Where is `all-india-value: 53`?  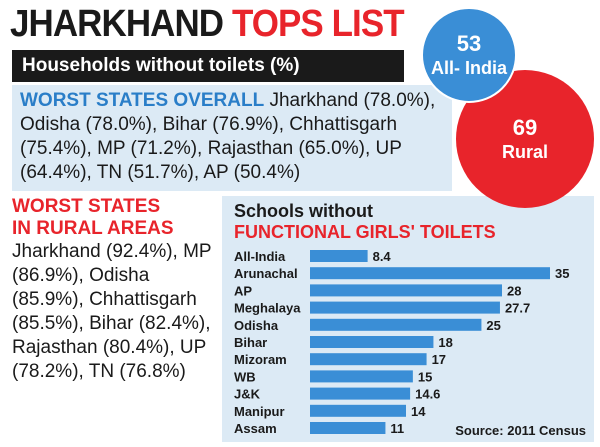
all-india-value: 53 is located at coordinates (469, 43).